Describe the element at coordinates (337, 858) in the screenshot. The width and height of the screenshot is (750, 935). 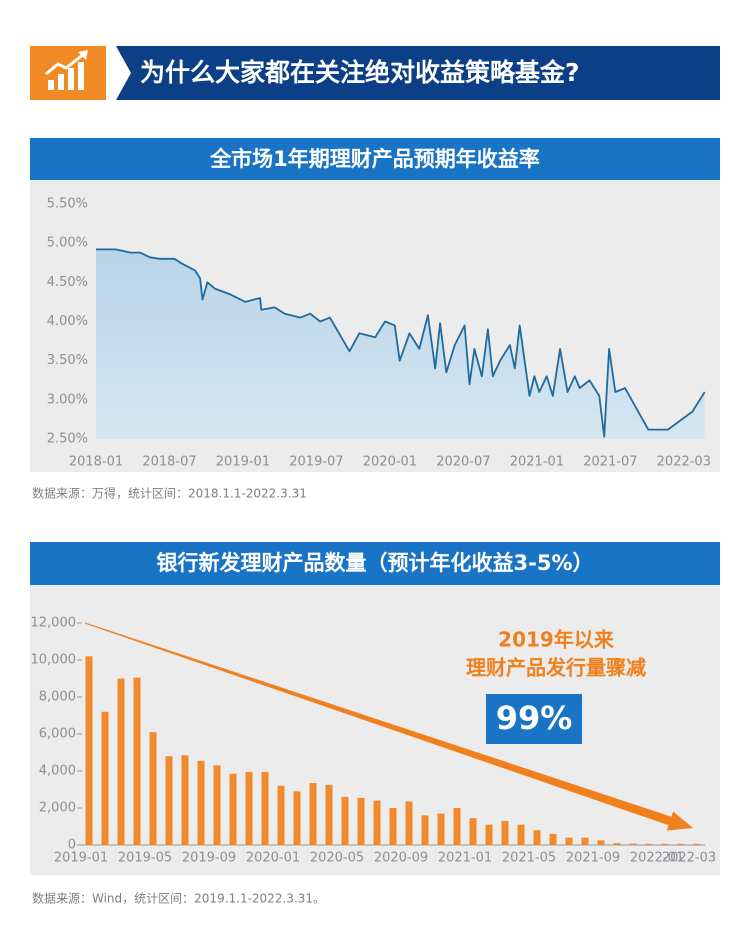
I see `x-tick-label: 2020-05` at that location.